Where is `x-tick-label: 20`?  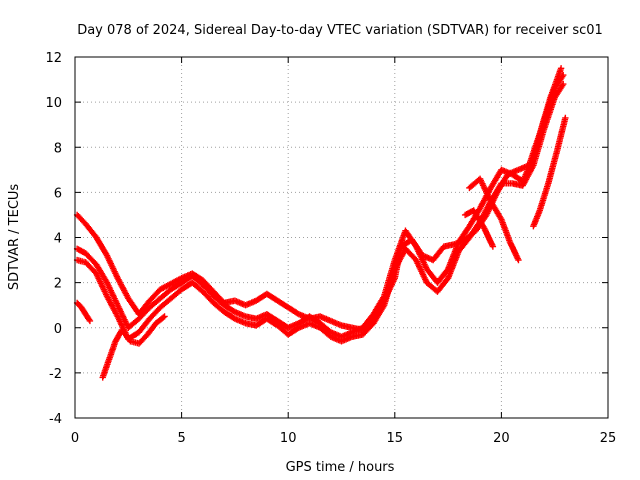
x-tick-label: 20 is located at coordinates (501, 438).